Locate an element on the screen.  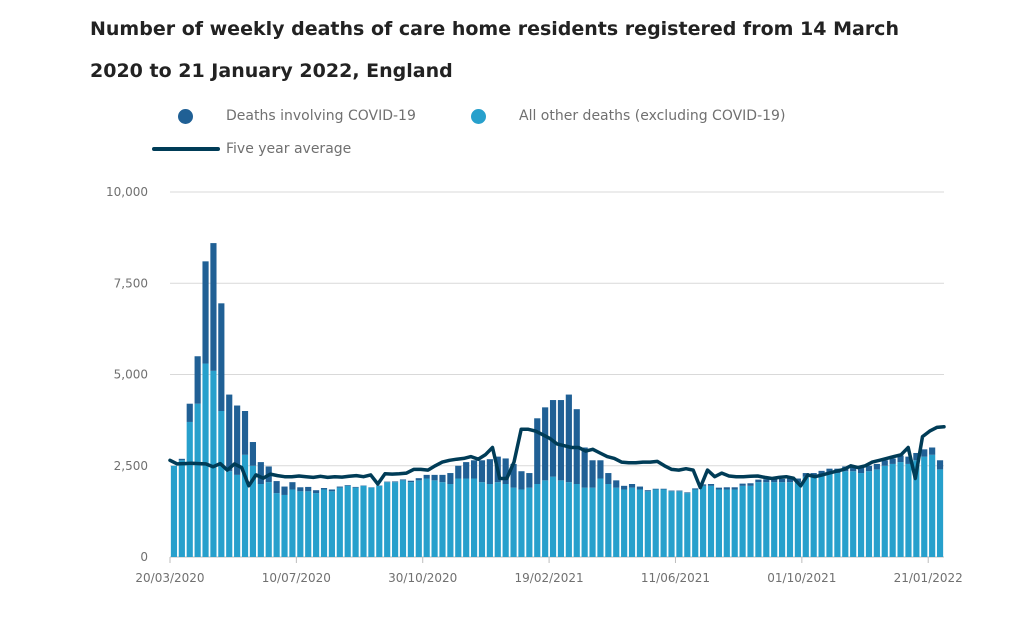
y-tick-label: 2,500 is located at coordinates (131, 466).